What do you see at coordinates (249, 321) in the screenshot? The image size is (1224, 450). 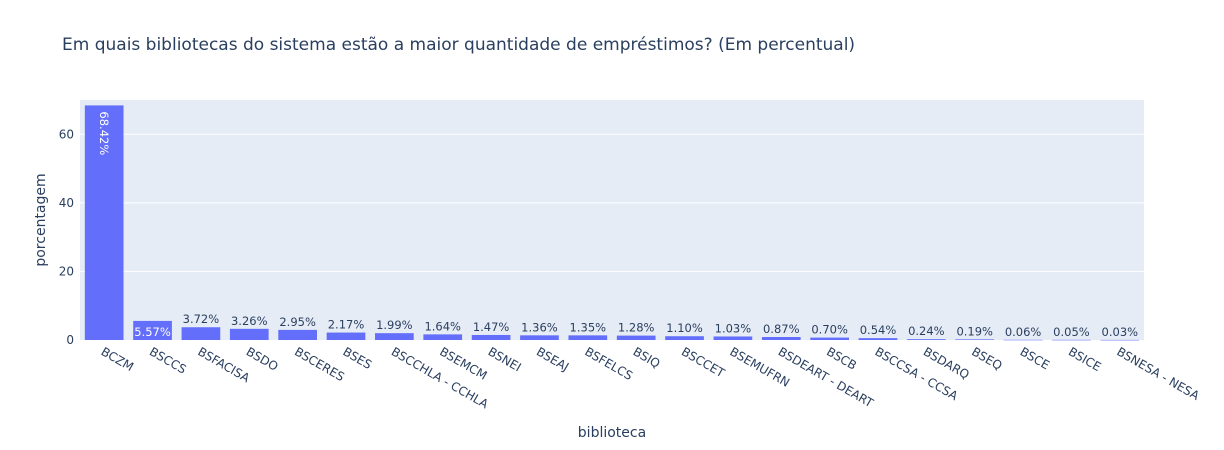 I see `bar-value-label: 3.26%` at bounding box center [249, 321].